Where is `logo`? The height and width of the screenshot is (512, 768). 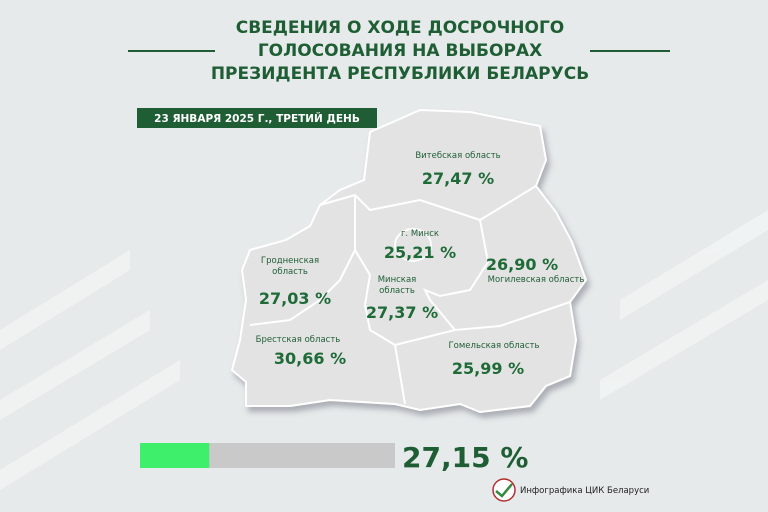
logo is located at coordinates (504, 490).